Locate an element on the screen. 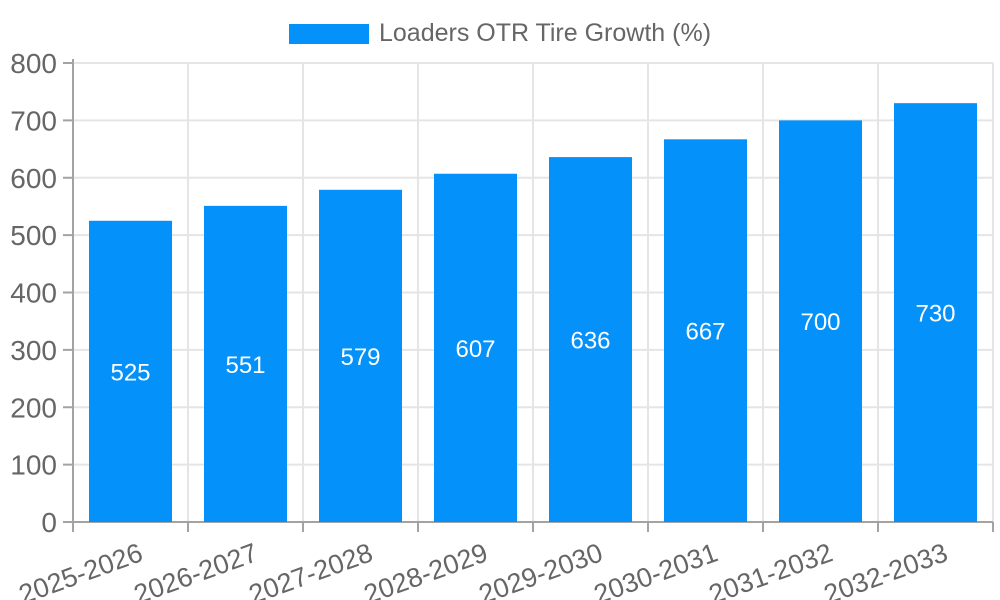 The width and height of the screenshot is (1000, 600). y-tick-label: 100 is located at coordinates (33, 465).